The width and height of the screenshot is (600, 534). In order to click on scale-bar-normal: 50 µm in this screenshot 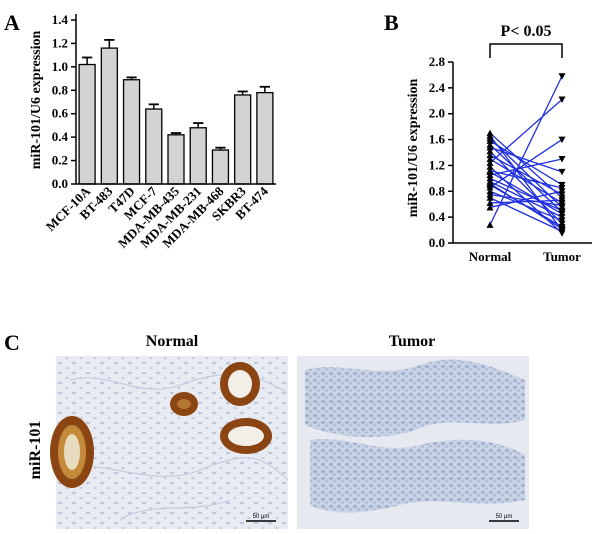, I will do `click(261, 517)`.